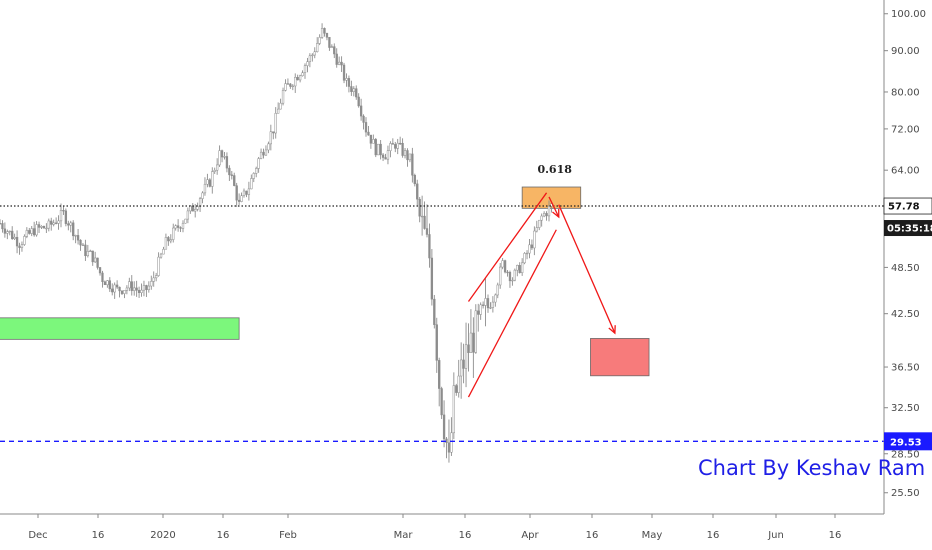 The image size is (932, 550). Describe the element at coordinates (908, 14) in the screenshot. I see `price-tick-label: 100.00` at that location.